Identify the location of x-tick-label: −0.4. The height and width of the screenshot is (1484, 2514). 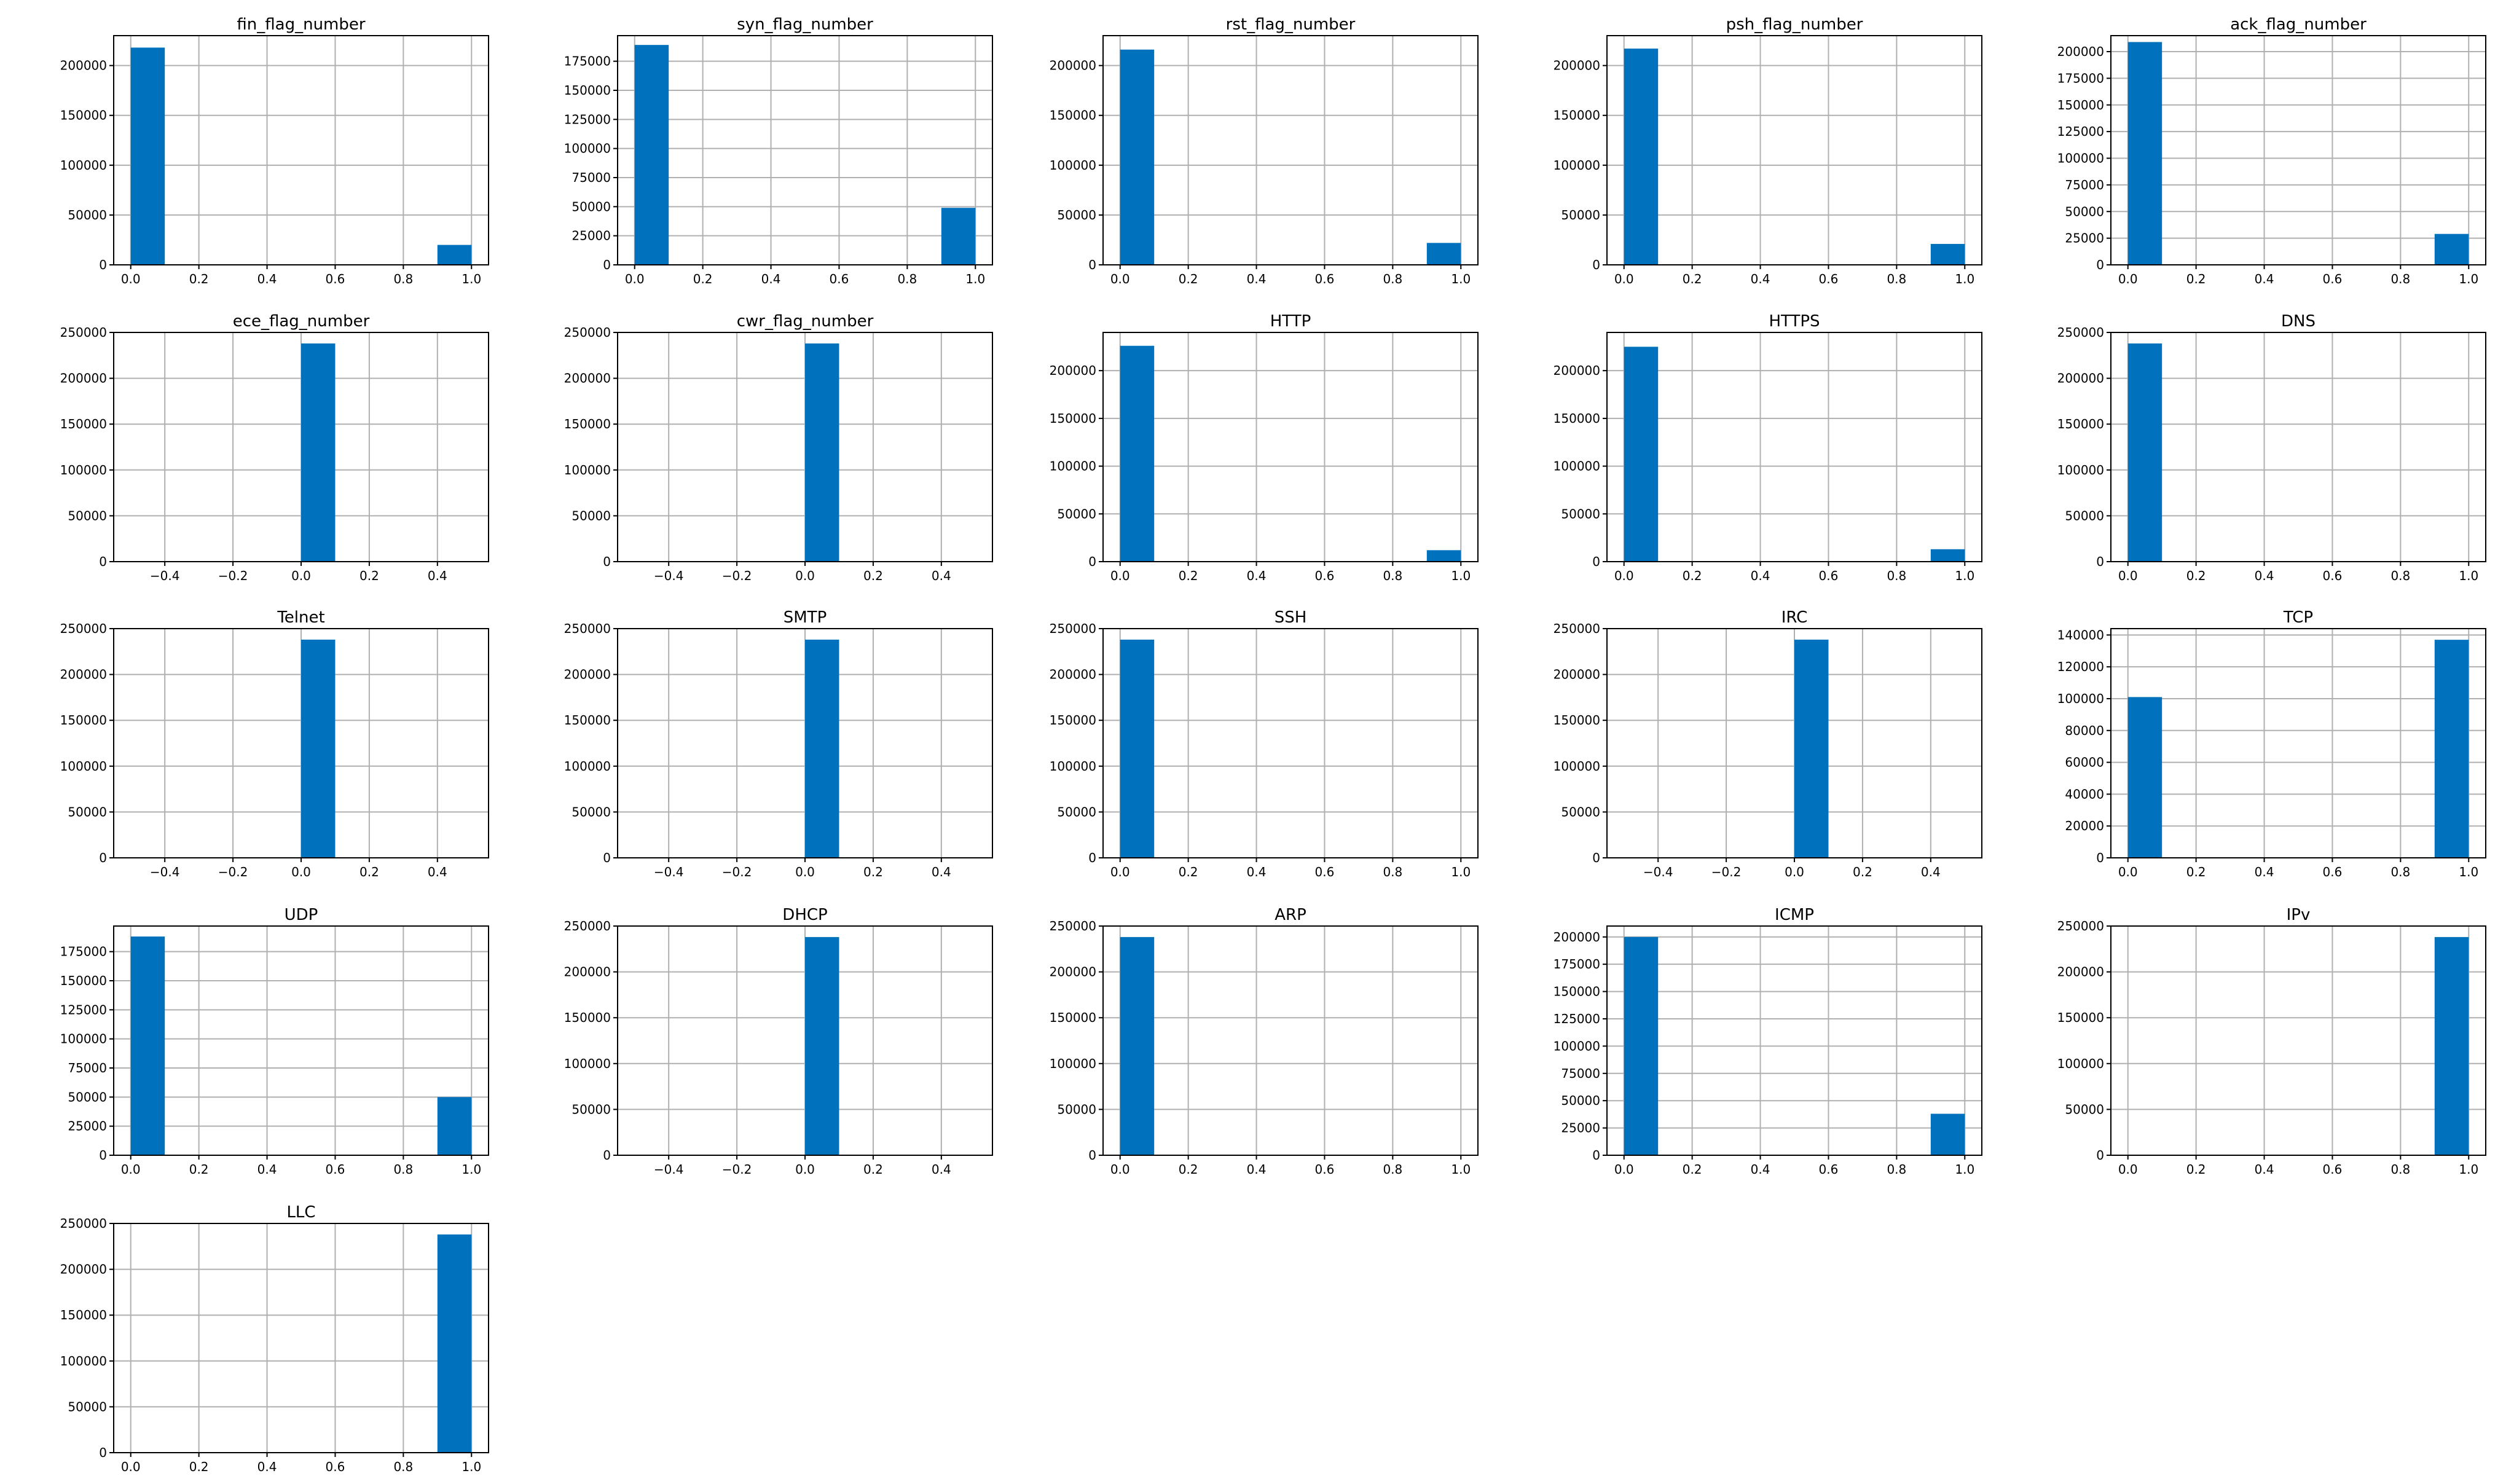
(669, 575).